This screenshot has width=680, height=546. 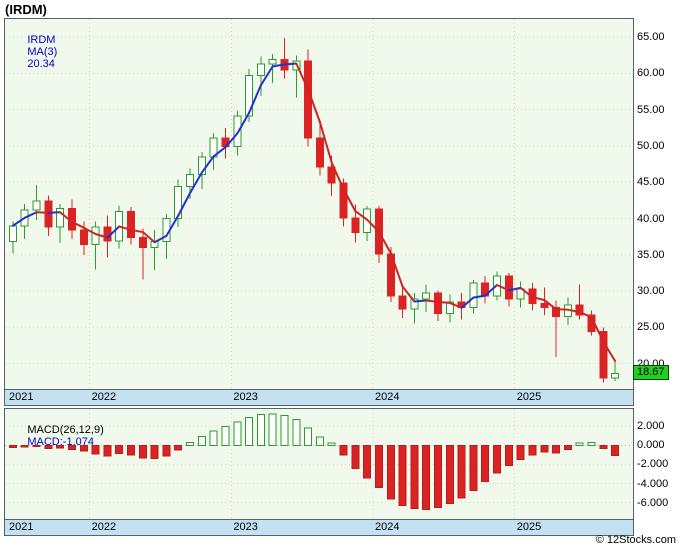 I want to click on y-axis-label: -6.000, so click(x=653, y=502).